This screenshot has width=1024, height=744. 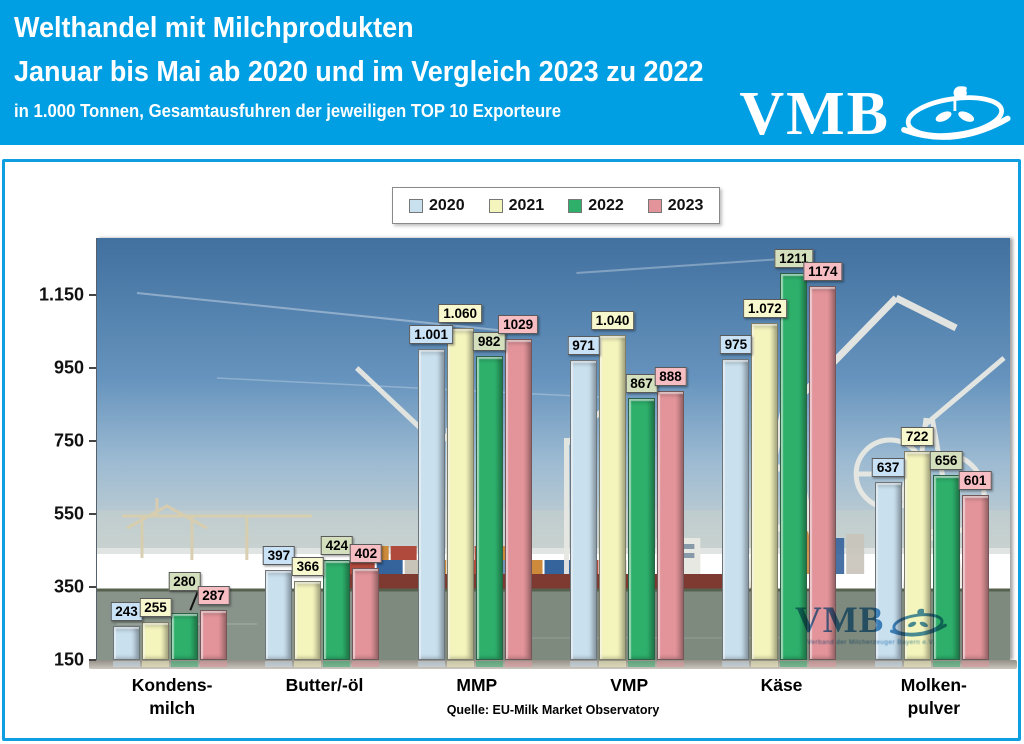 I want to click on vmb-swirl-icon, so click(x=956, y=113).